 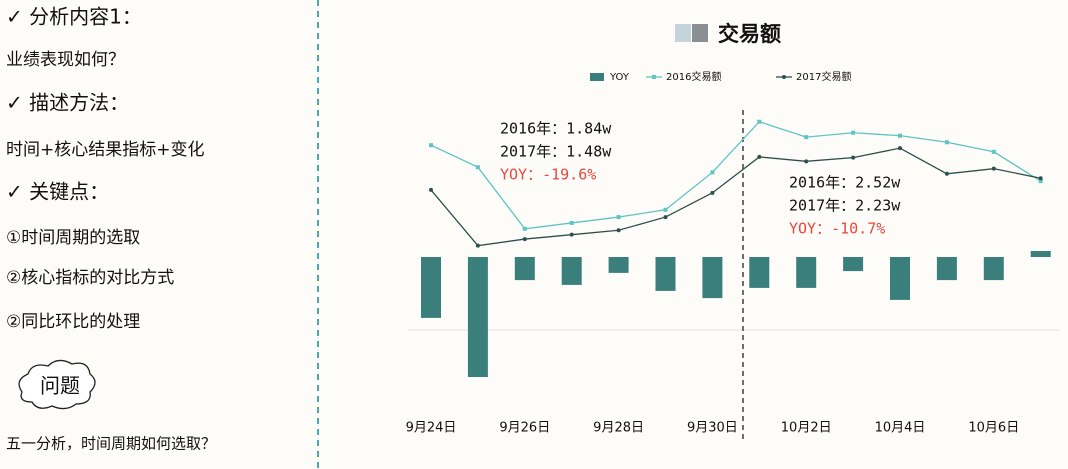 What do you see at coordinates (693, 76) in the screenshot?
I see `legend-label: 2016交易额` at bounding box center [693, 76].